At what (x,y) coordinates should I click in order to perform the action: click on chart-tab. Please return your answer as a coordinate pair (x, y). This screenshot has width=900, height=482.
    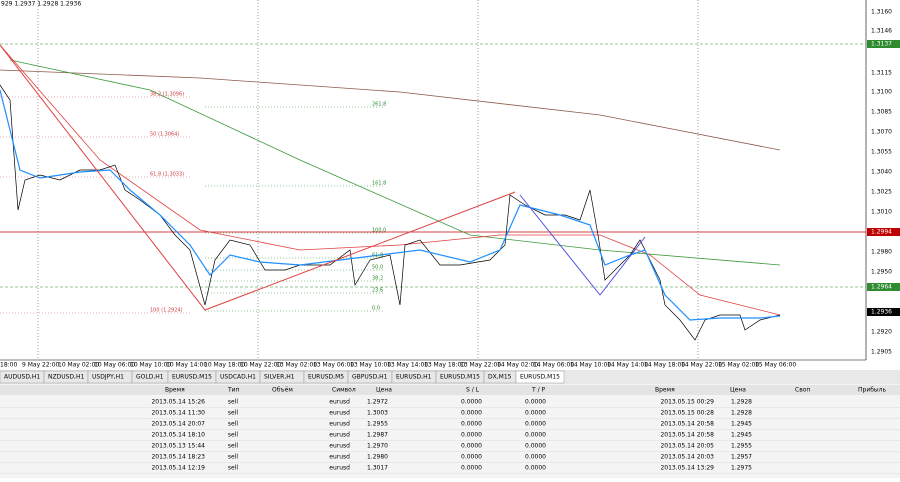
    Looking at the image, I should click on (540, 377).